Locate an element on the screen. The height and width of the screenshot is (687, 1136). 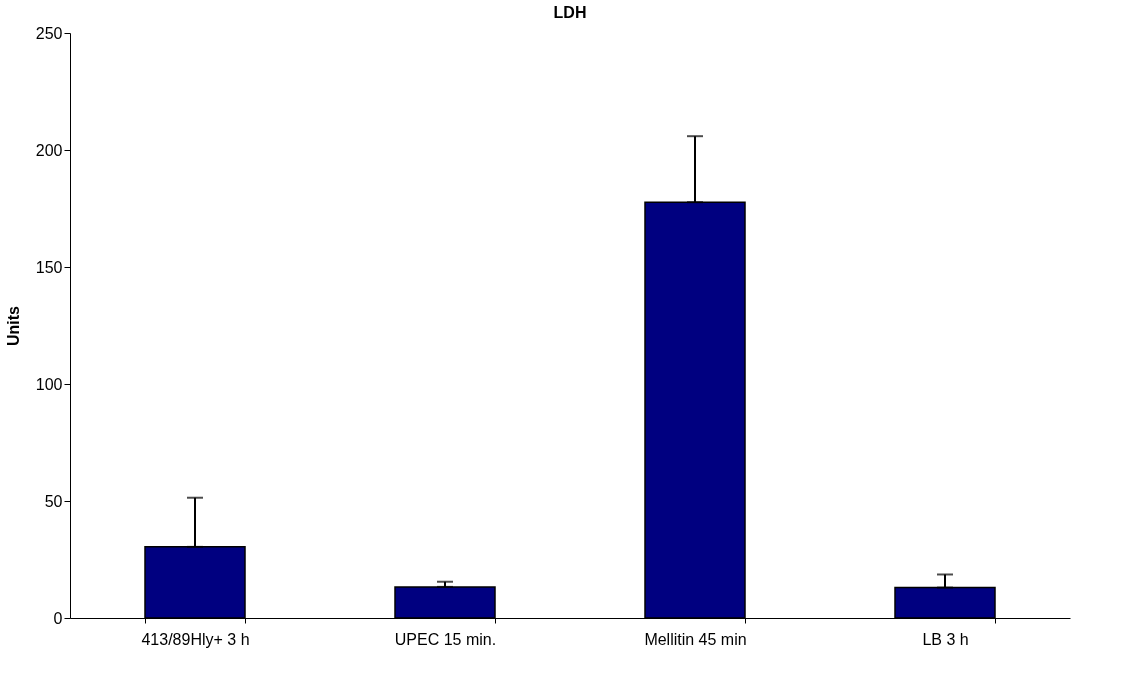
y-tick-label: 50 is located at coordinates (53, 501).